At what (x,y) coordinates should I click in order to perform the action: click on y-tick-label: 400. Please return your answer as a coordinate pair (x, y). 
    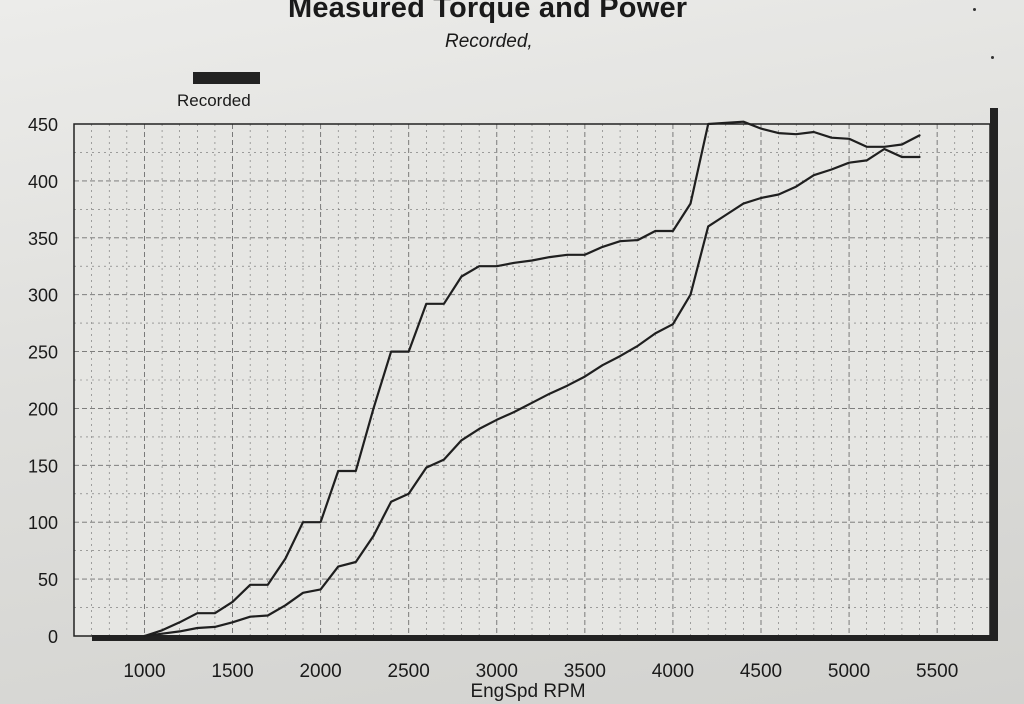
    Looking at the image, I should click on (43, 182).